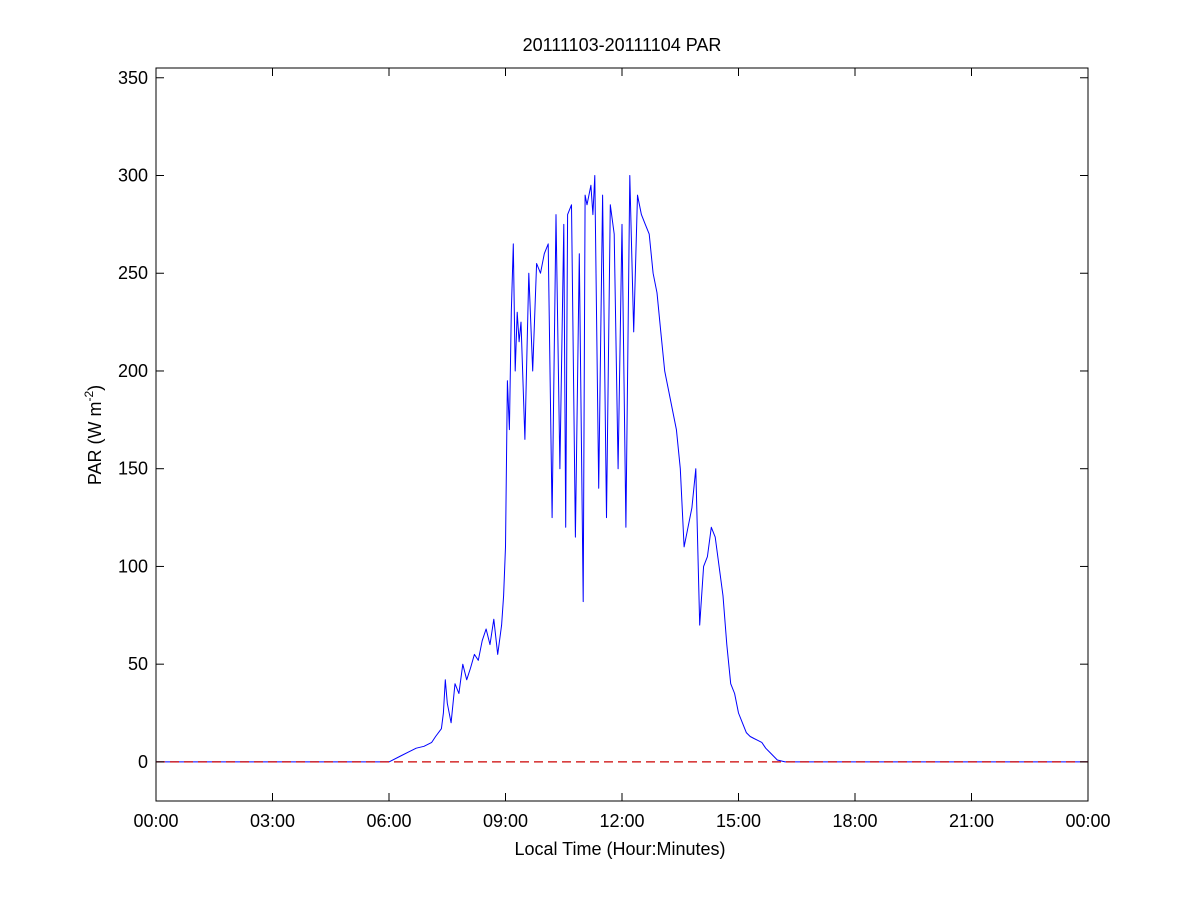 Image resolution: width=1201 pixels, height=901 pixels. Describe the element at coordinates (621, 821) in the screenshot. I see `x-tick-label: 12:00` at that location.